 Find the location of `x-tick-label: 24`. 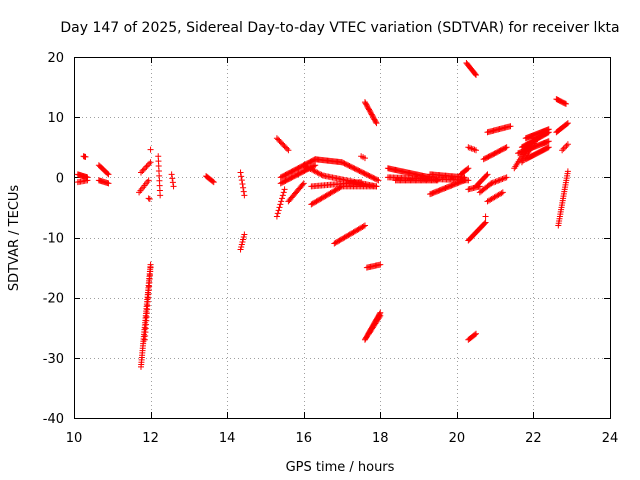

x-tick-label: 24 is located at coordinates (610, 438).